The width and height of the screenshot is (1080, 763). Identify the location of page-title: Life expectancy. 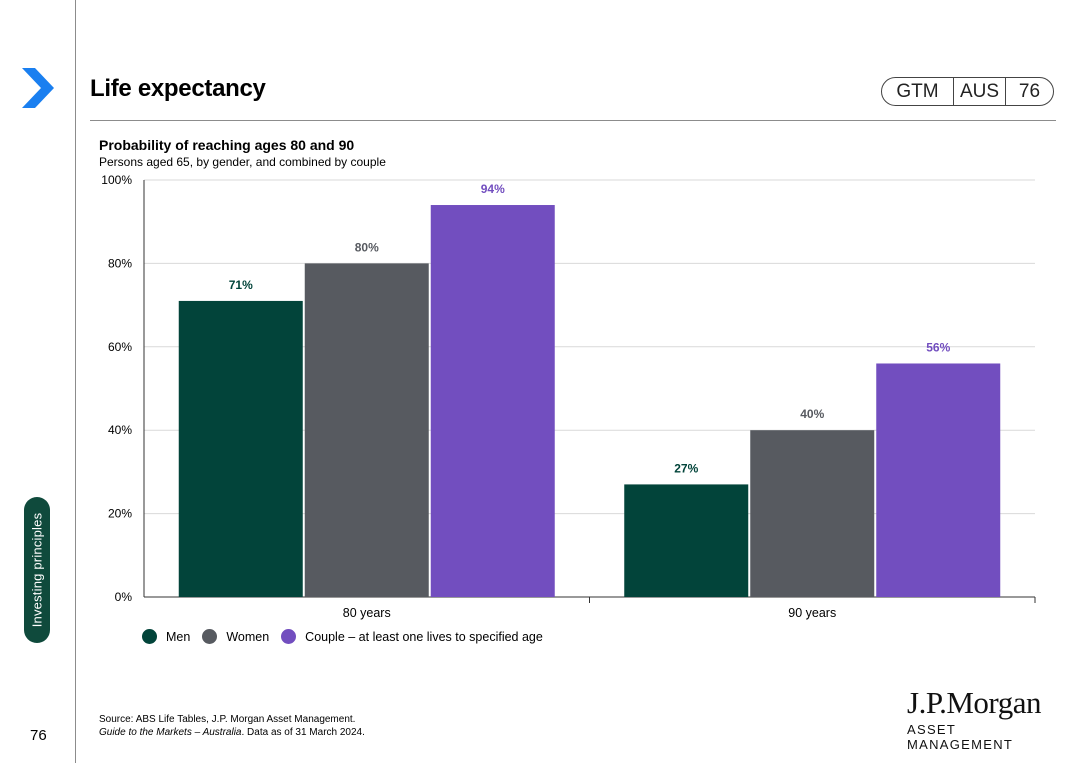
(178, 88).